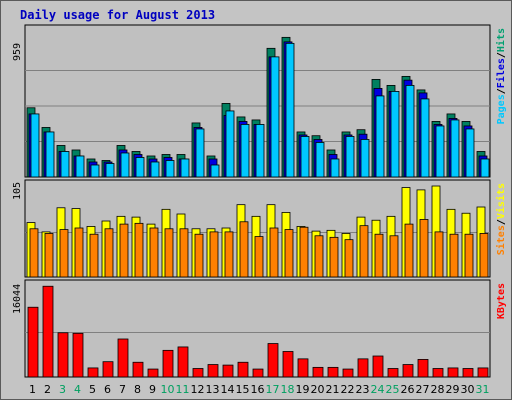  What do you see at coordinates (468, 389) in the screenshot?
I see `xaxis-day-label-30: 30` at bounding box center [468, 389].